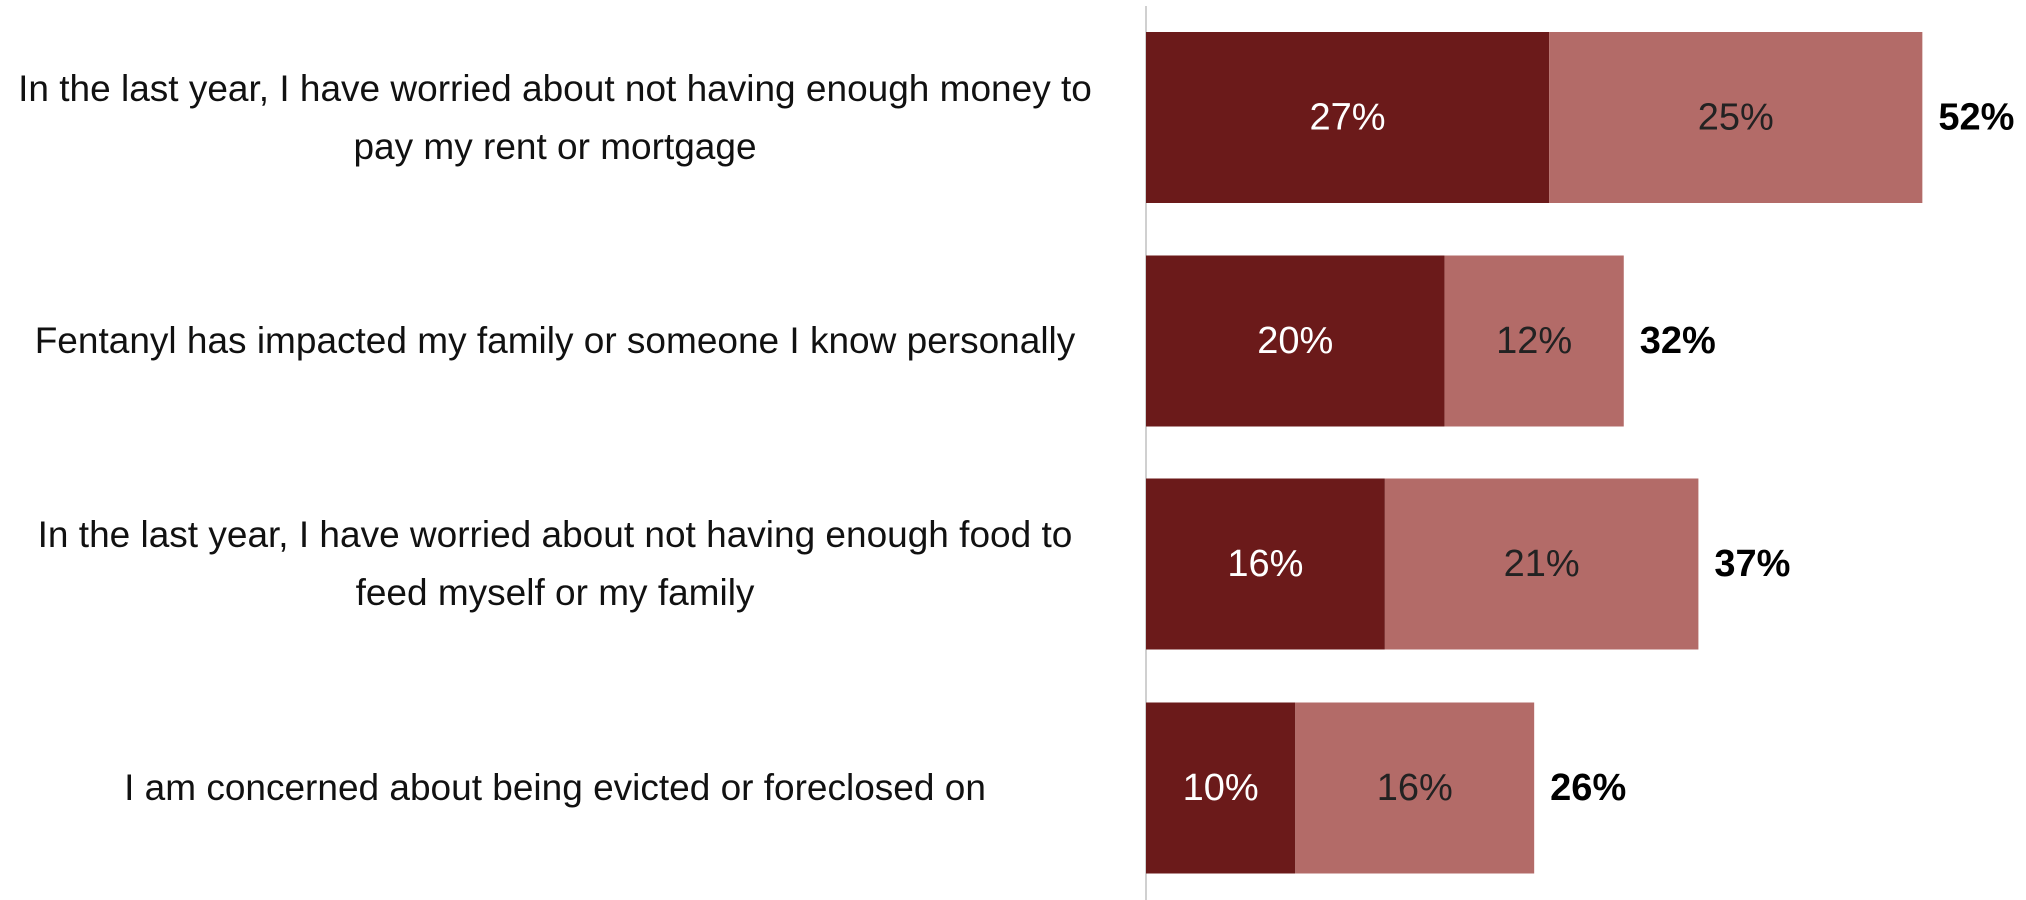 The height and width of the screenshot is (900, 2026). I want to click on value-label: 20%, so click(1295, 341).